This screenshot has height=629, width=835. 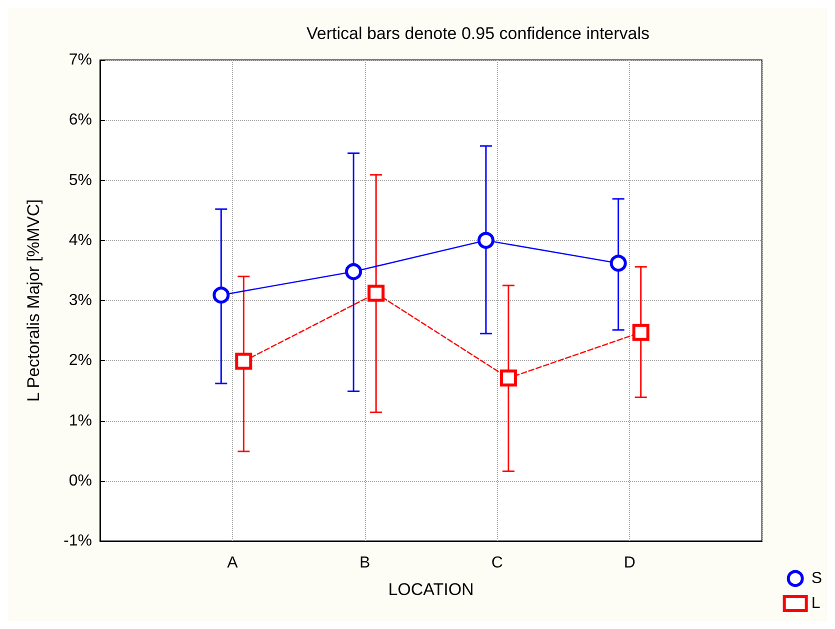 What do you see at coordinates (815, 603) in the screenshot?
I see `legend-label: L` at bounding box center [815, 603].